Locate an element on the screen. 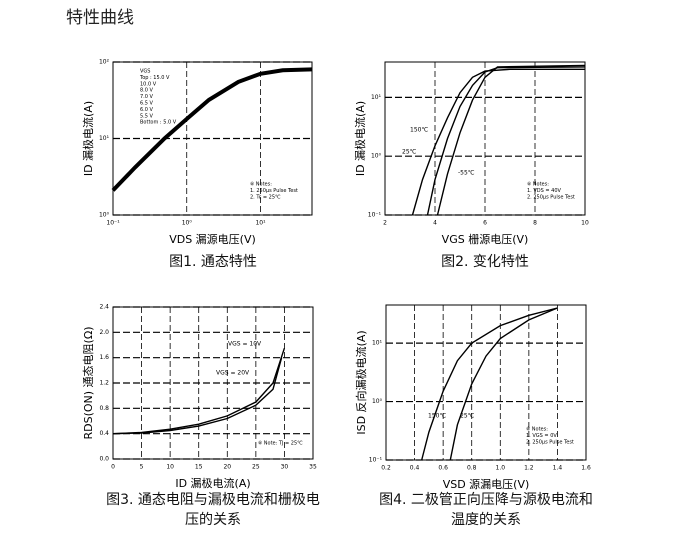  x-tick-label: 0 is located at coordinates (113, 467).